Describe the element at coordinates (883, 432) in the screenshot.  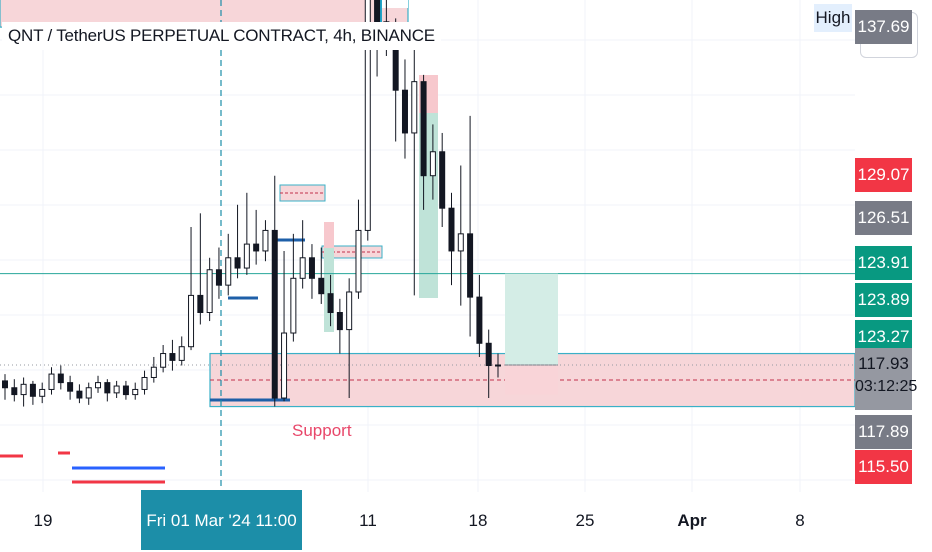
I see `price-label: 117.89` at that location.